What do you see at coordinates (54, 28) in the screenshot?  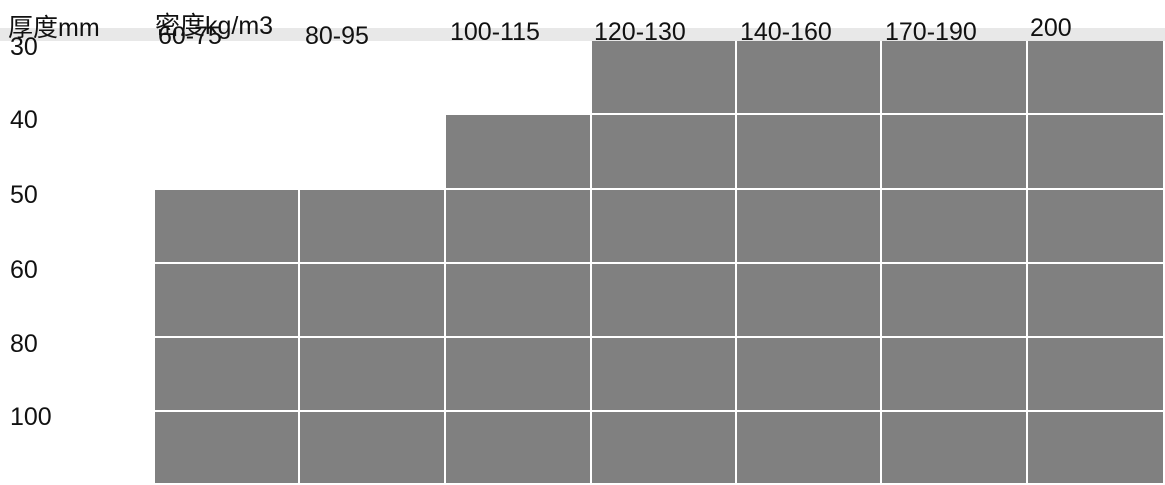 I see `row-header: 厚度mm` at bounding box center [54, 28].